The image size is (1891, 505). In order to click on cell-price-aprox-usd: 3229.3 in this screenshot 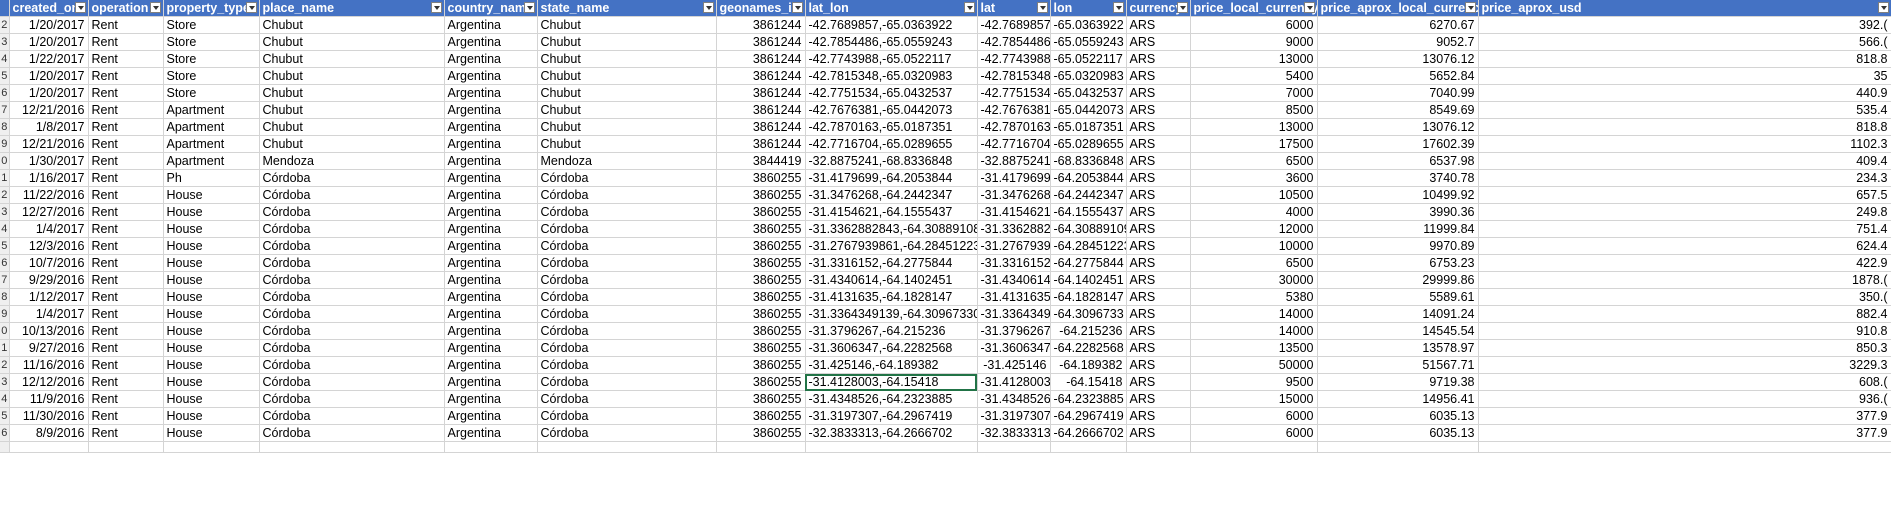, I will do `click(1684, 365)`.